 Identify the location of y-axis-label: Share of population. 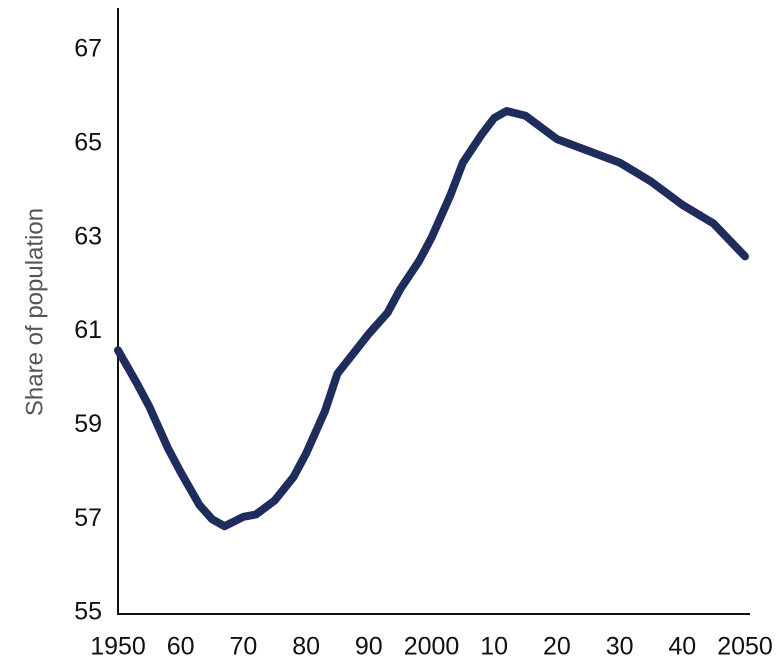
(34, 312).